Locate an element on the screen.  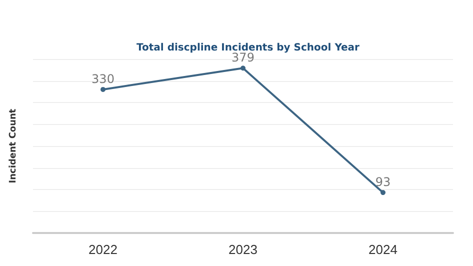
x-tick-label: 2023 is located at coordinates (243, 249).